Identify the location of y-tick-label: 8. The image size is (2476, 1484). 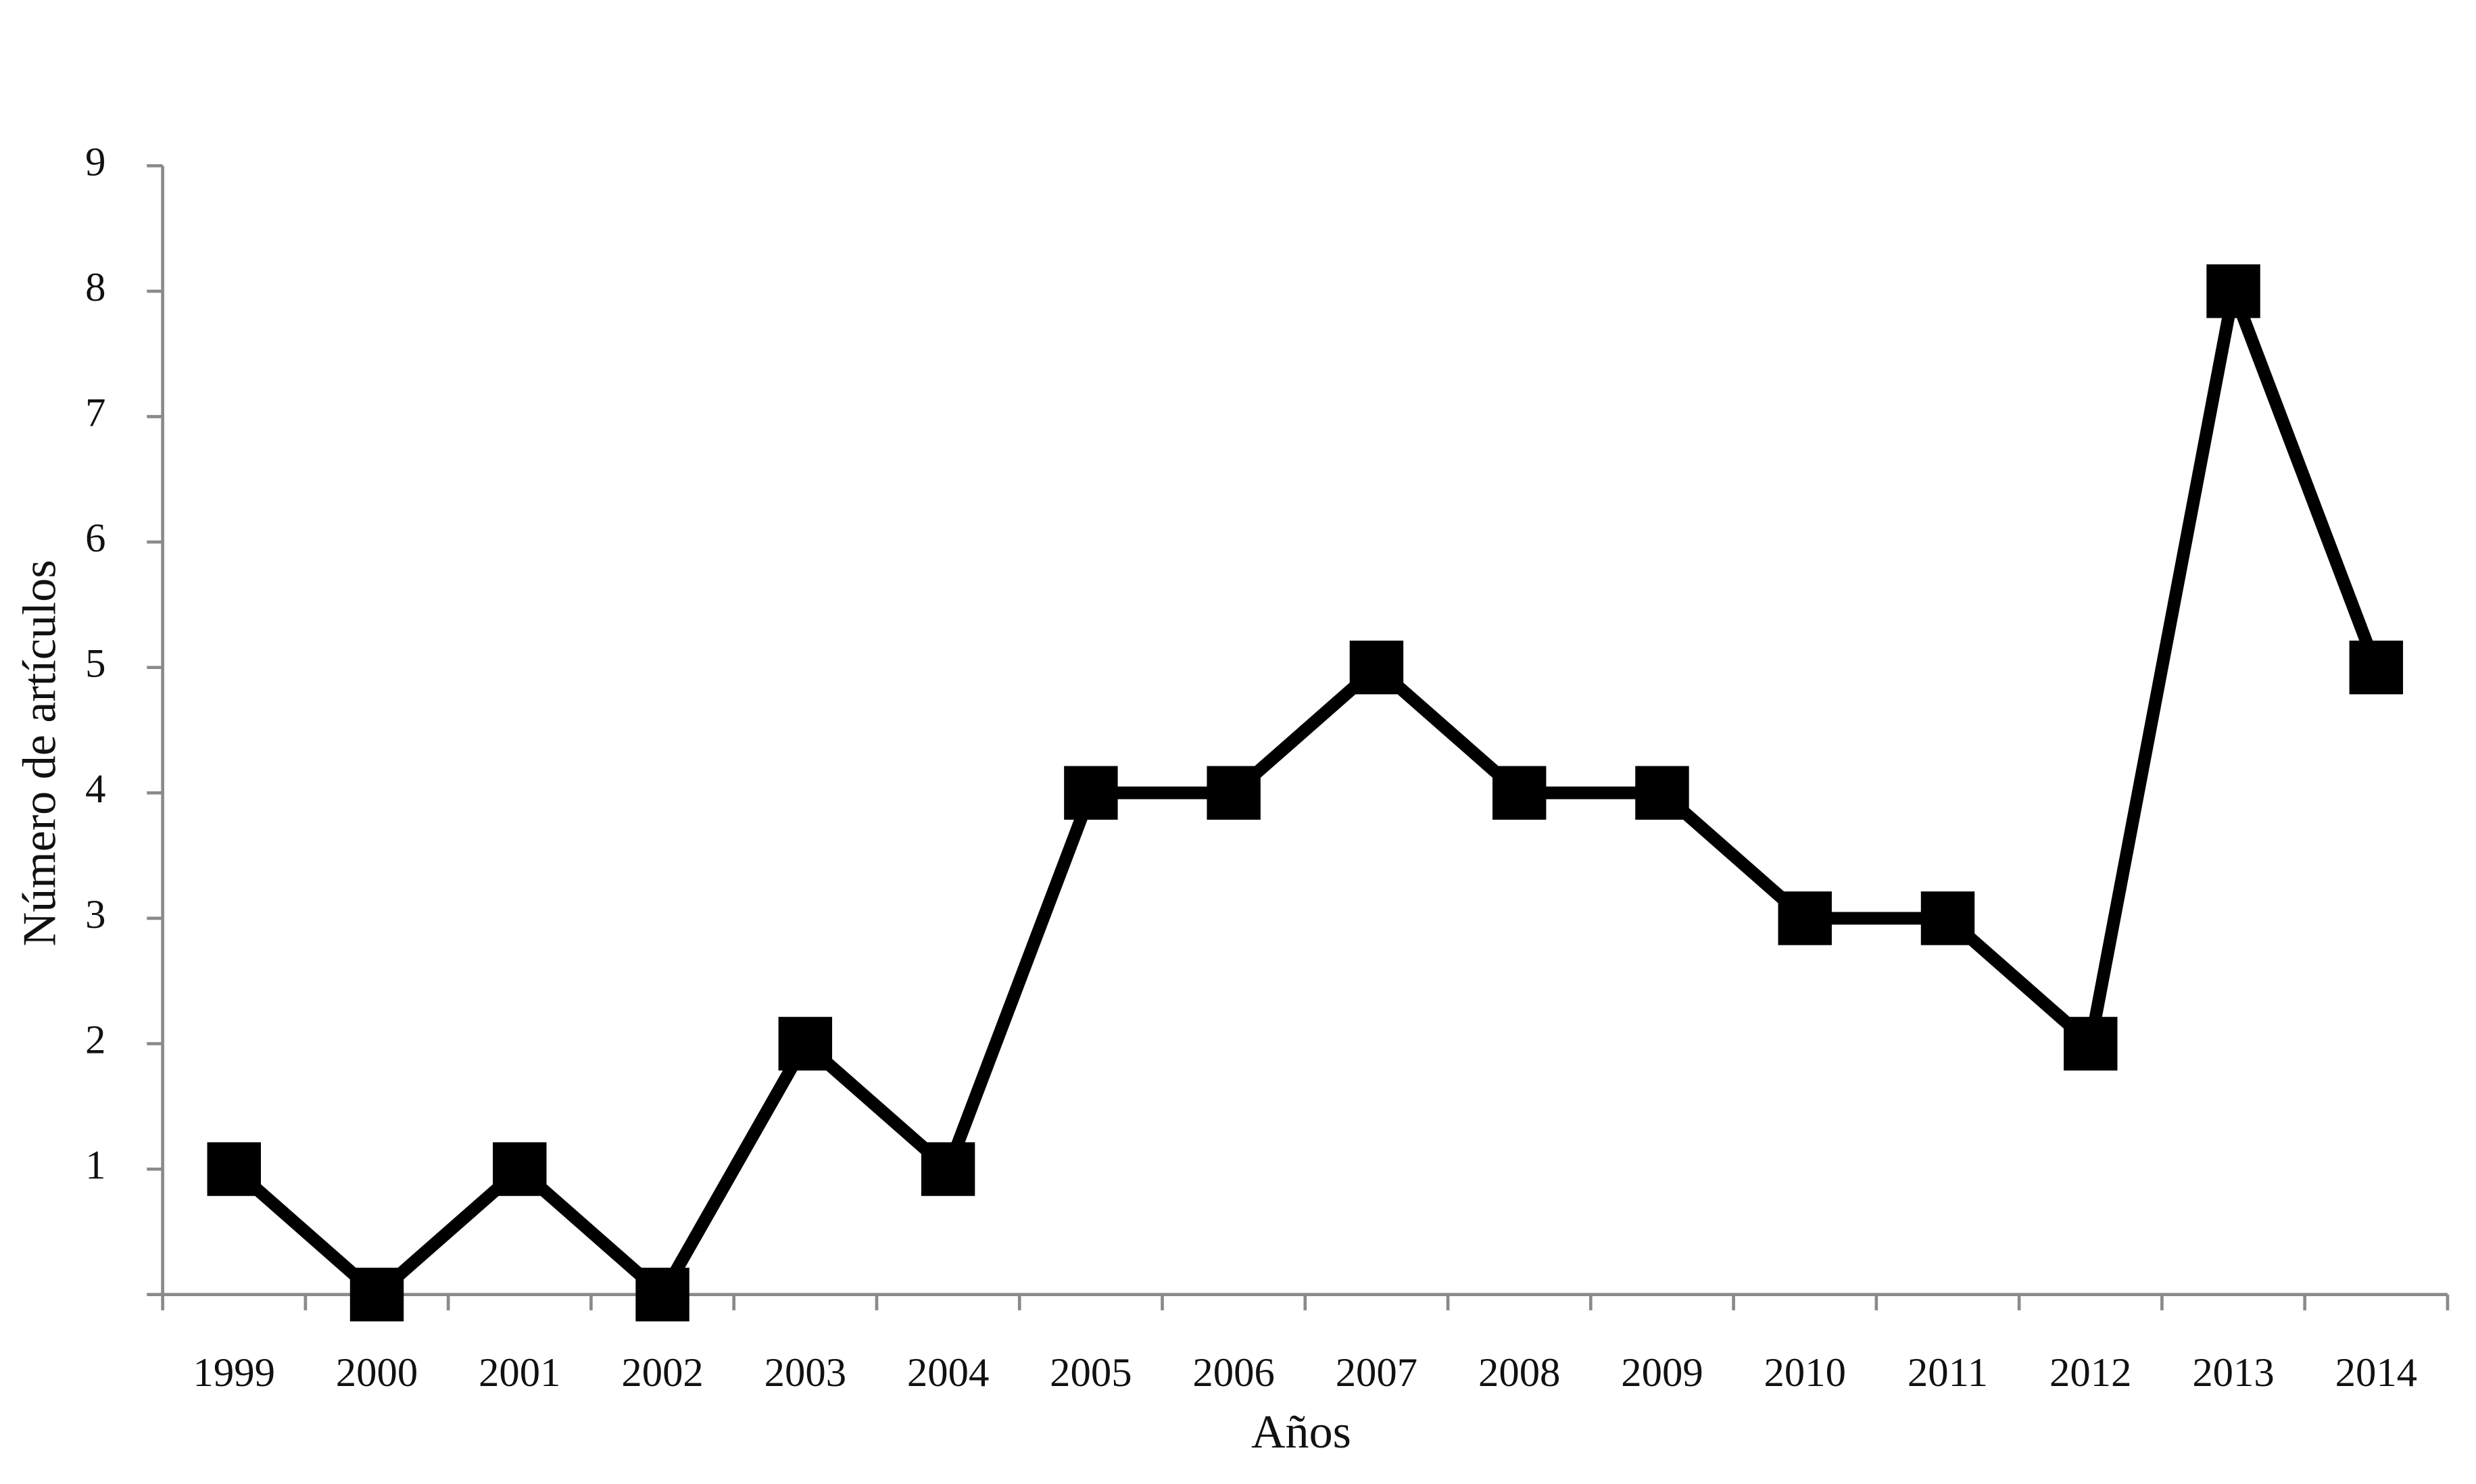
(95, 287).